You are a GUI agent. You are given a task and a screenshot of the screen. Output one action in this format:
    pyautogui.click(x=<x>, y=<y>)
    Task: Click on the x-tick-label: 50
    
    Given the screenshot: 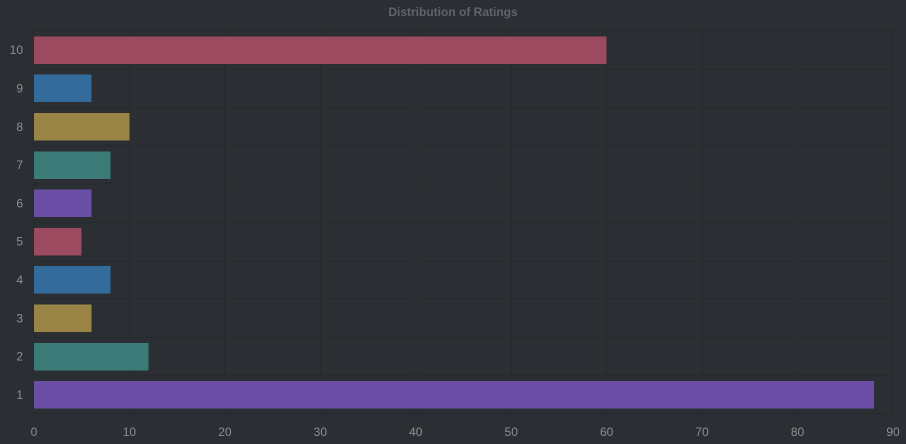 What is the action you would take?
    pyautogui.click(x=512, y=432)
    